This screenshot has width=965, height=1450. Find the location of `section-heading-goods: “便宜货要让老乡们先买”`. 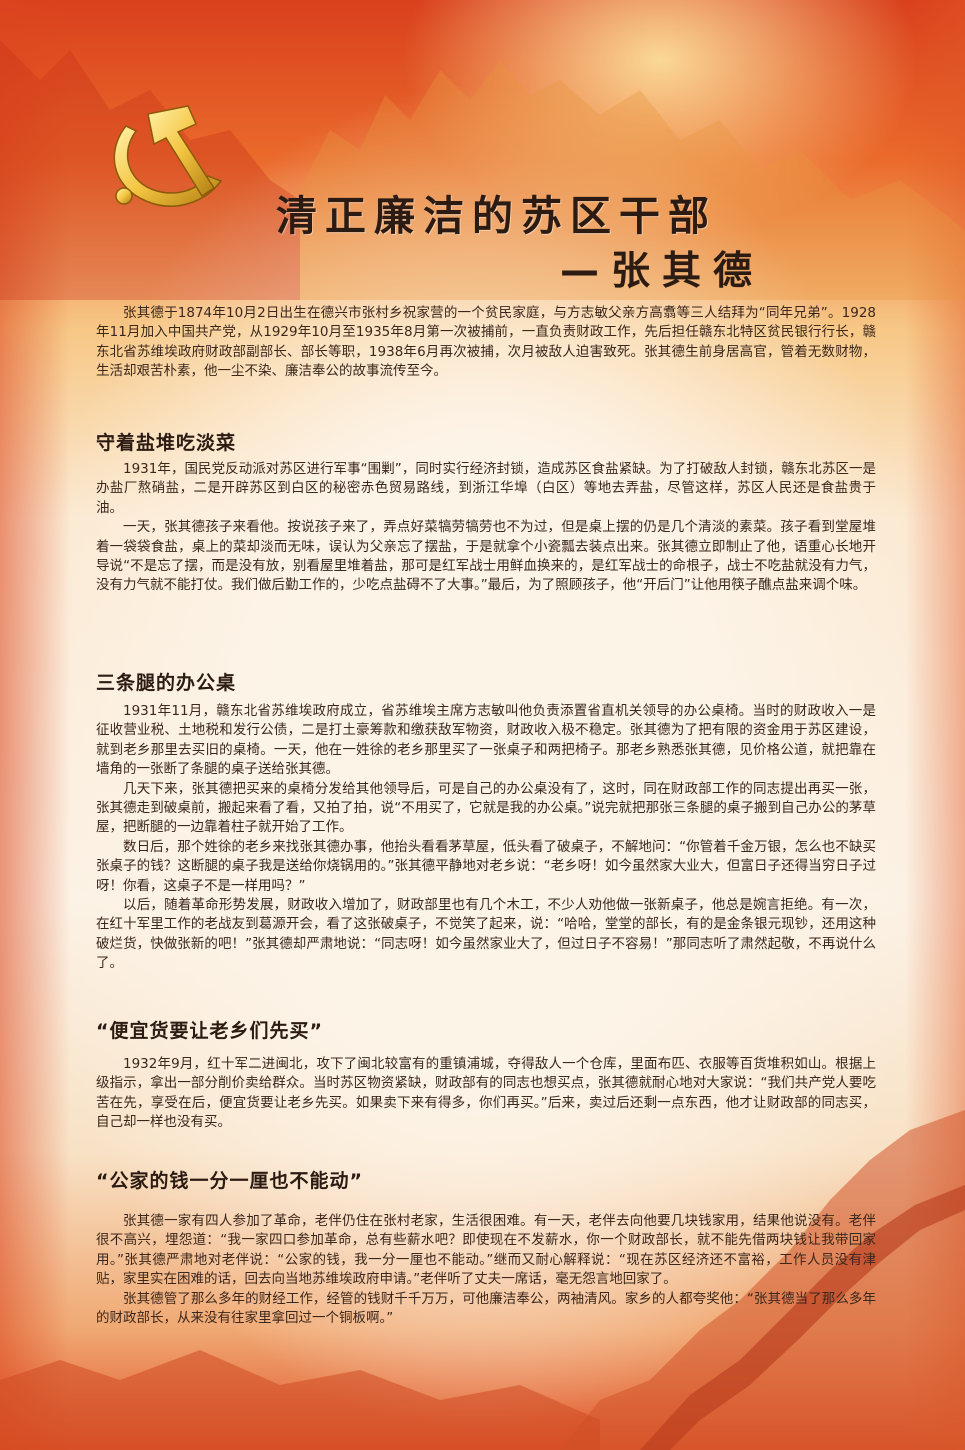

section-heading-goods: “便宜货要让老乡们先买” is located at coordinates (209, 1031).